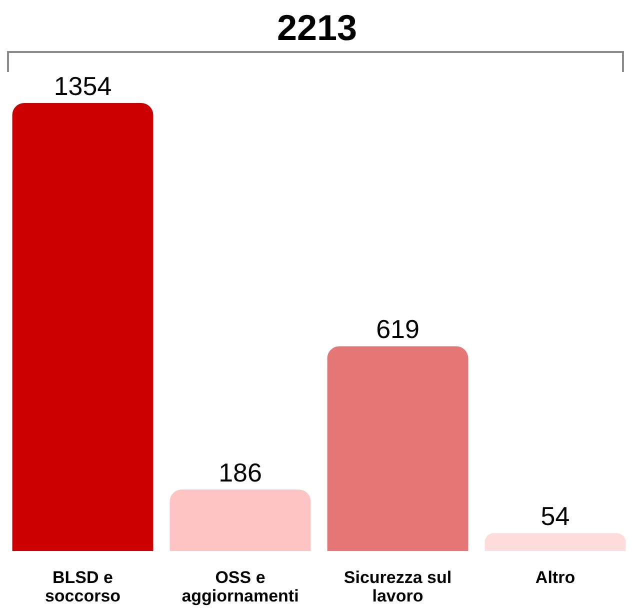  Describe the element at coordinates (555, 516) in the screenshot. I see `data-label: 54` at that location.